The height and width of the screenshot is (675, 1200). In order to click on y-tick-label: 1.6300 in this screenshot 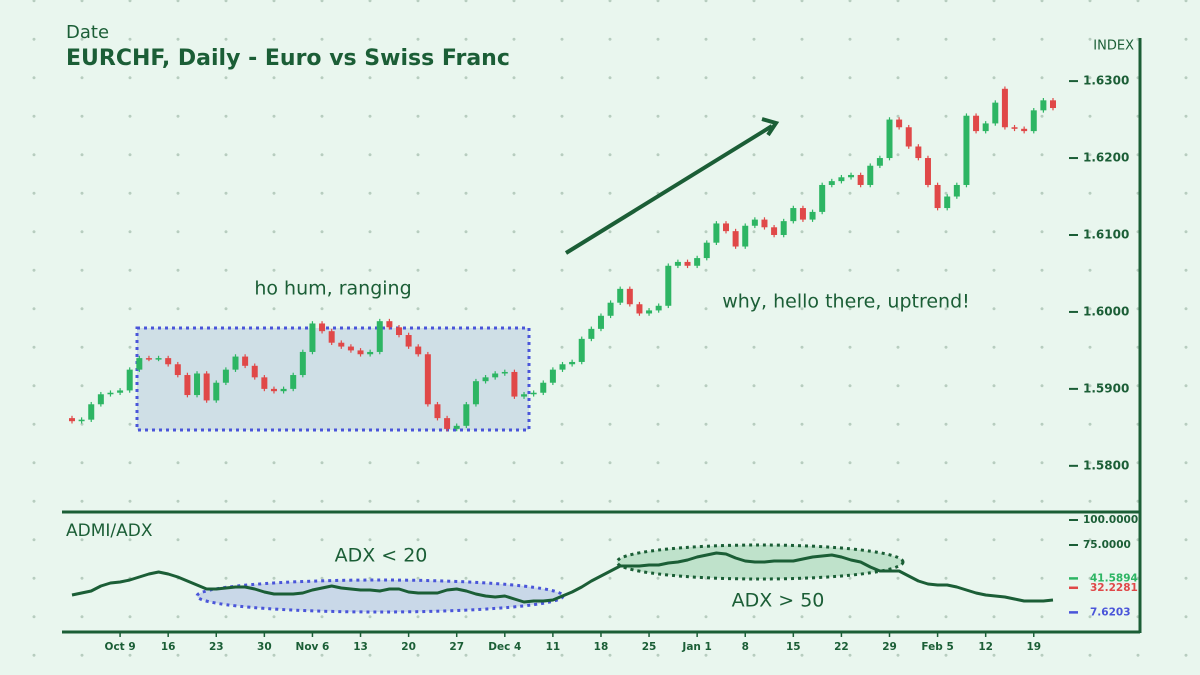, I will do `click(1106, 81)`.